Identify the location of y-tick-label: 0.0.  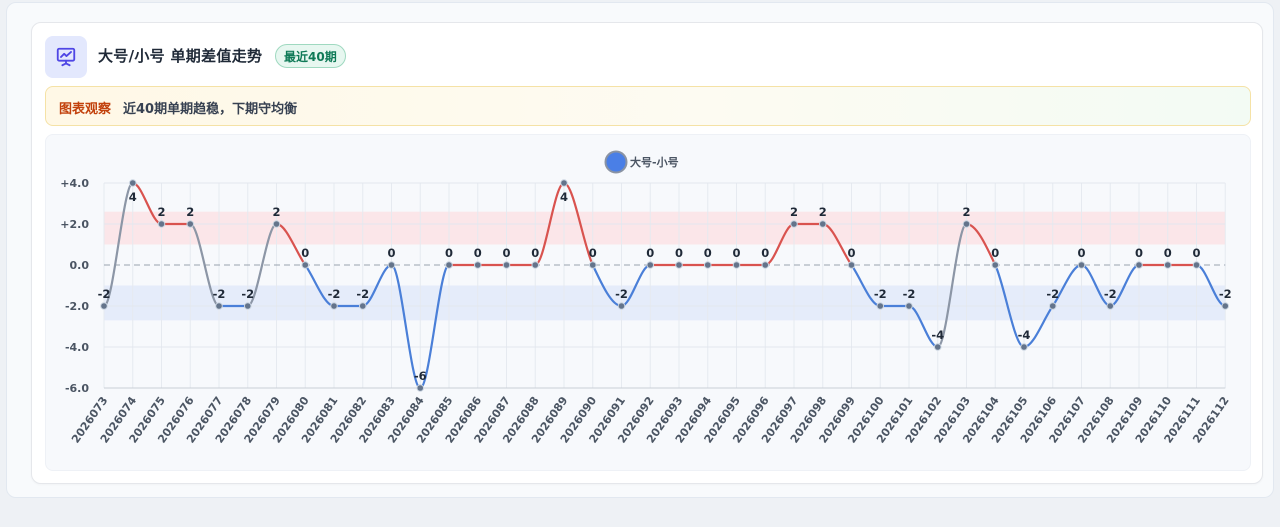
(80, 265).